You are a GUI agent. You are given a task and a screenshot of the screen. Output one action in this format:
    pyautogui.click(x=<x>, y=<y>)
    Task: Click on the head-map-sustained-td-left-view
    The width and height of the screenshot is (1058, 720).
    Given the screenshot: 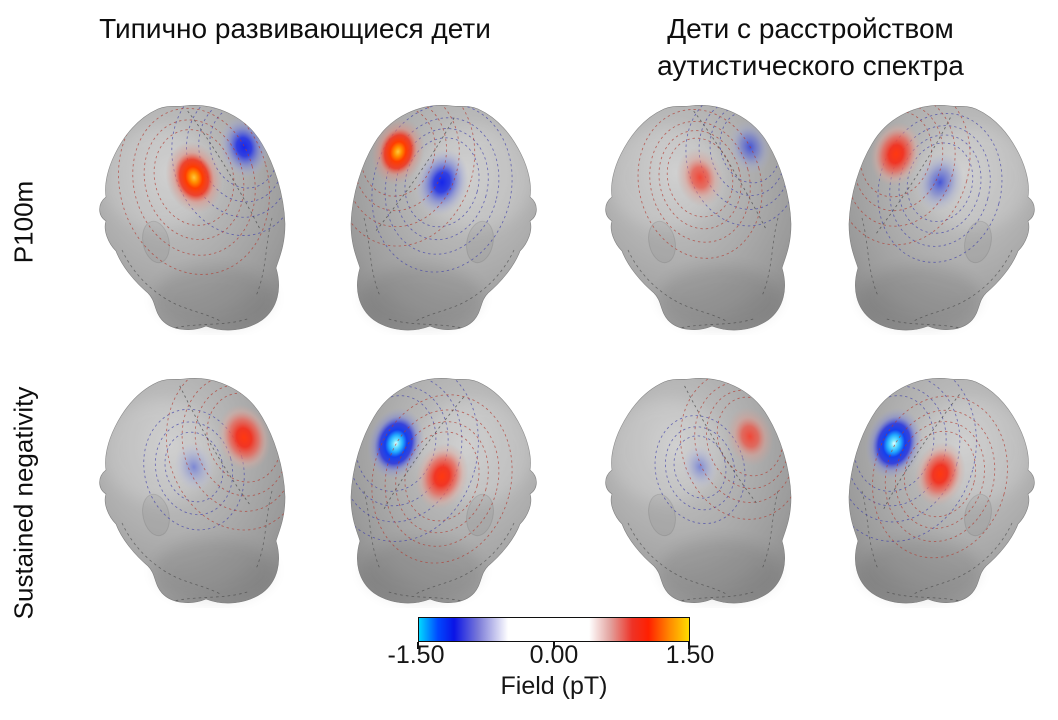 What is the action you would take?
    pyautogui.click(x=194, y=490)
    